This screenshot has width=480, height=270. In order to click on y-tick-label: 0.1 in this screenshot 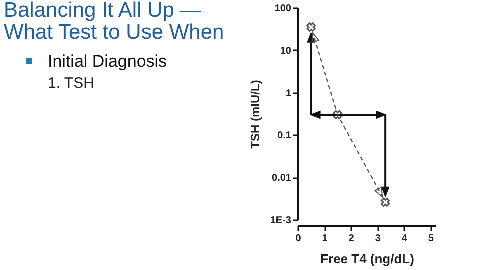, I will do `click(285, 136)`.